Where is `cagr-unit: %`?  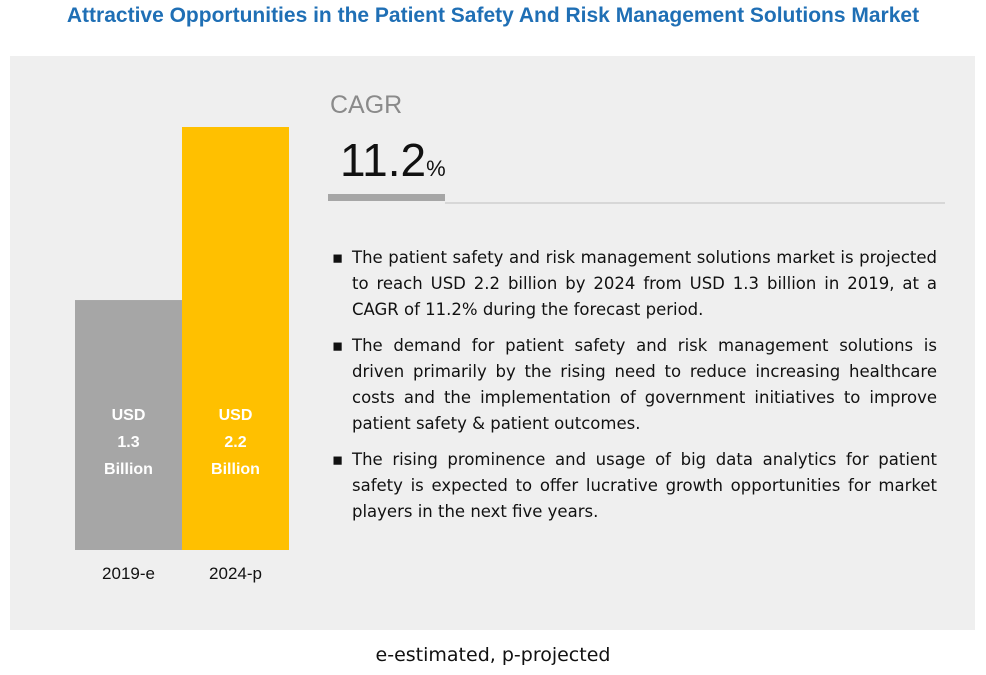 cagr-unit: % is located at coordinates (436, 168).